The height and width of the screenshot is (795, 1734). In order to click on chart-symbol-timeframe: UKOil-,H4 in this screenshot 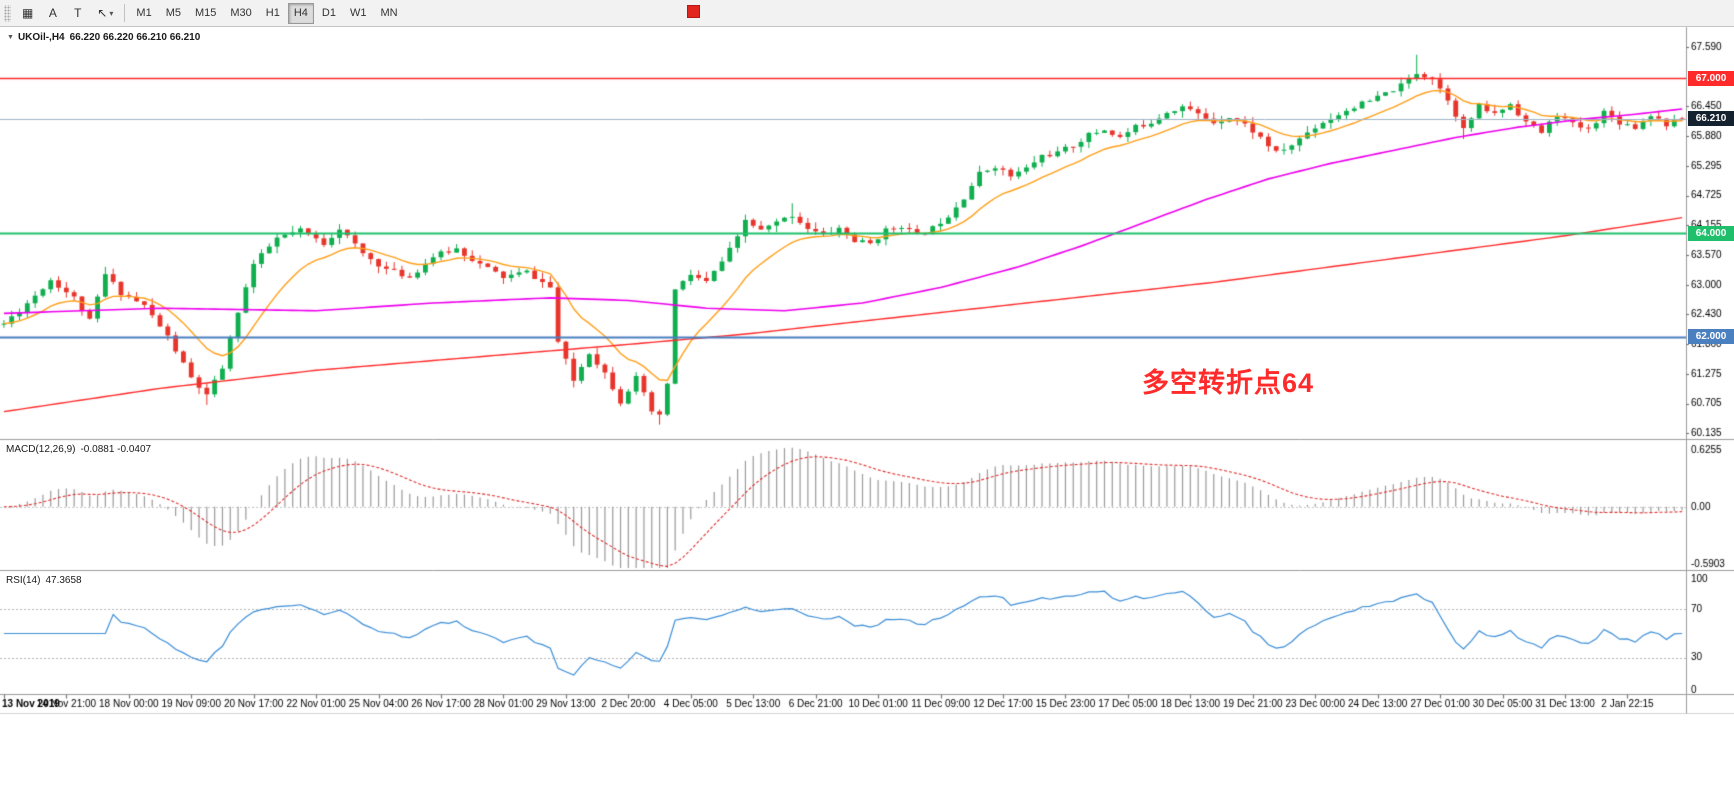, I will do `click(41, 37)`.